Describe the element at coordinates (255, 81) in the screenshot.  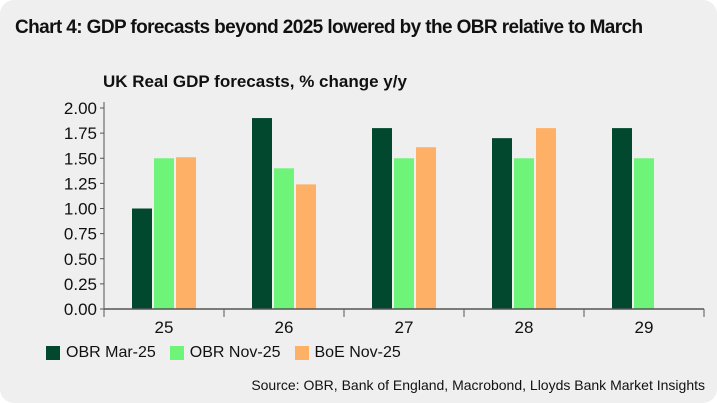
I see `chart-subtitle: UK Real GDP forecasts, % change y/y` at that location.